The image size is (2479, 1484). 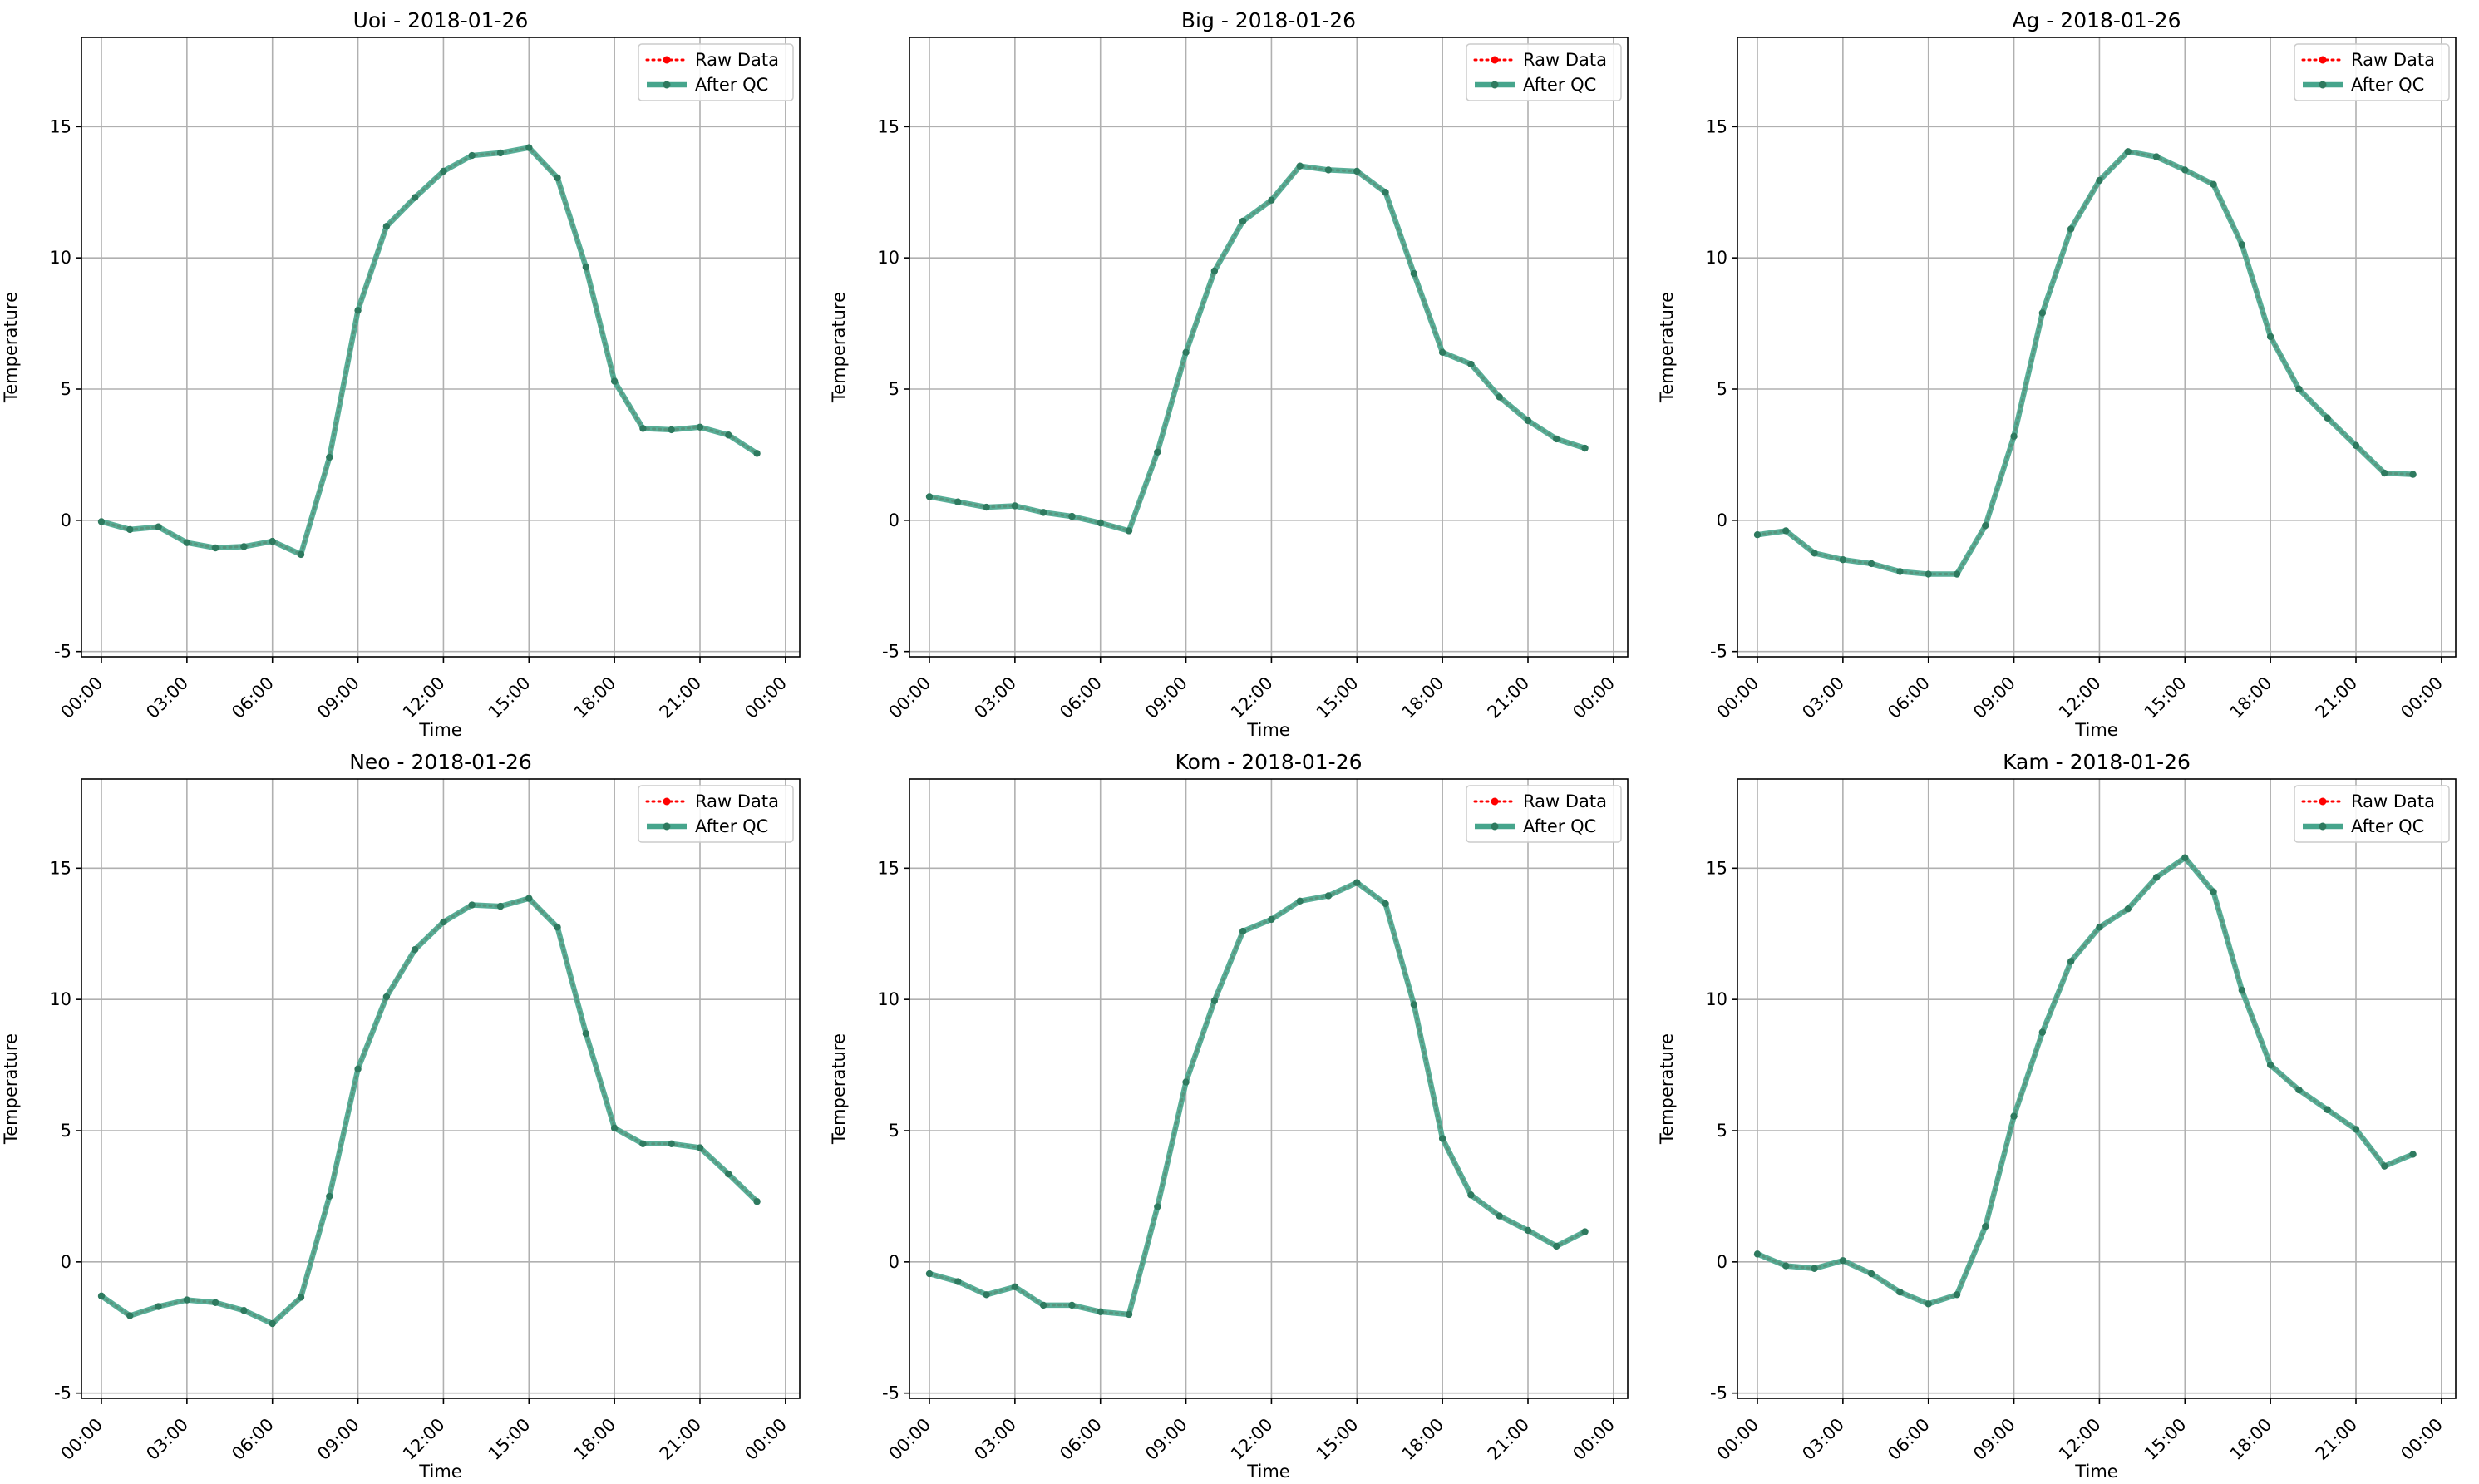 What do you see at coordinates (60, 999) in the screenshot?
I see `y-tick-label: 10` at bounding box center [60, 999].